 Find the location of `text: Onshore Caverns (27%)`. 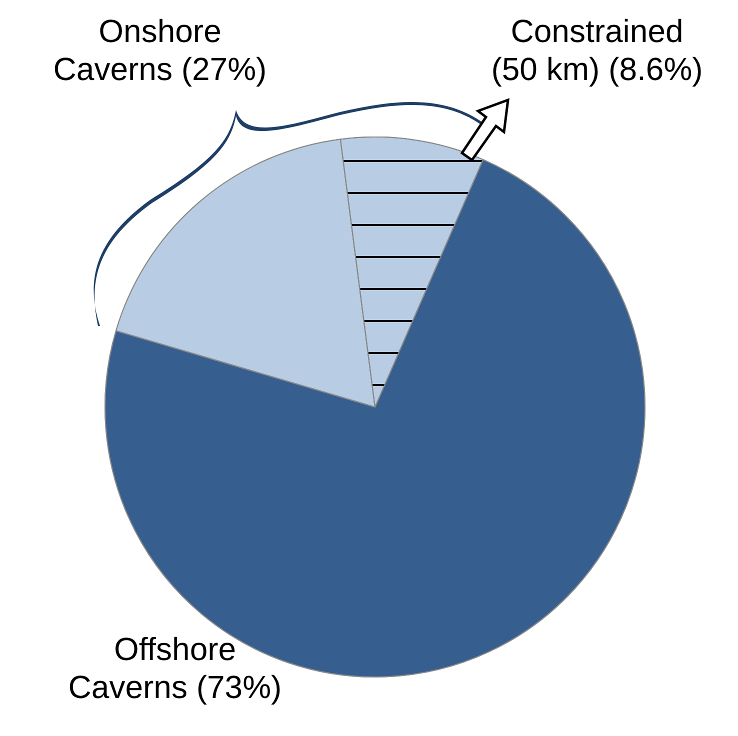

text: Onshore Caverns (27%) is located at coordinates (160, 50).